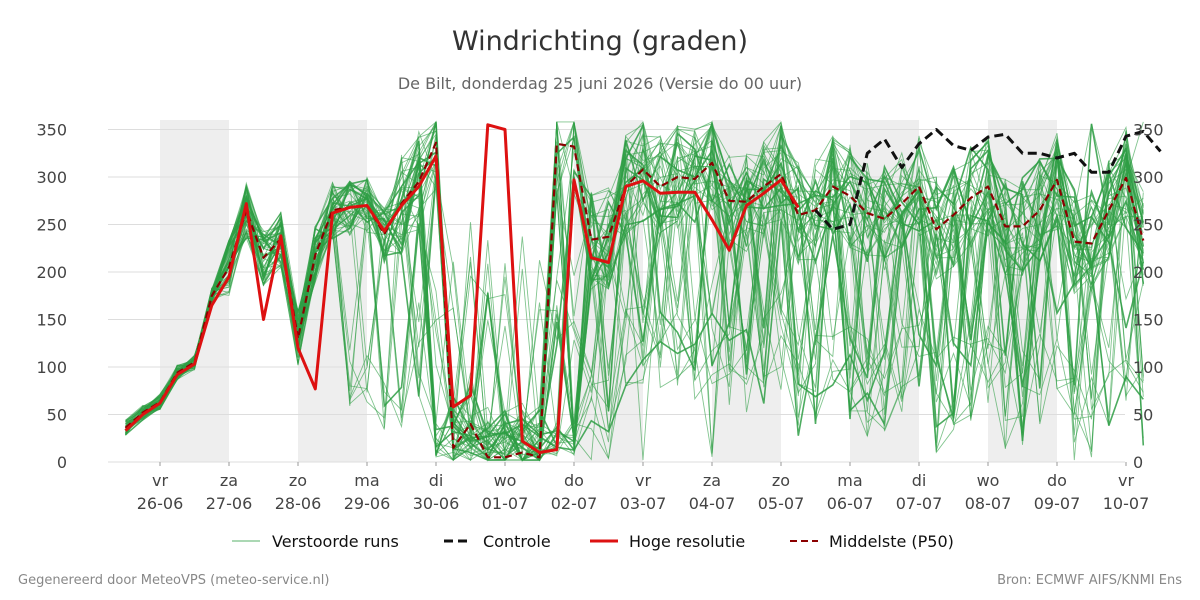  What do you see at coordinates (988, 480) in the screenshot?
I see `x-tick-day-08-07: wo` at bounding box center [988, 480].